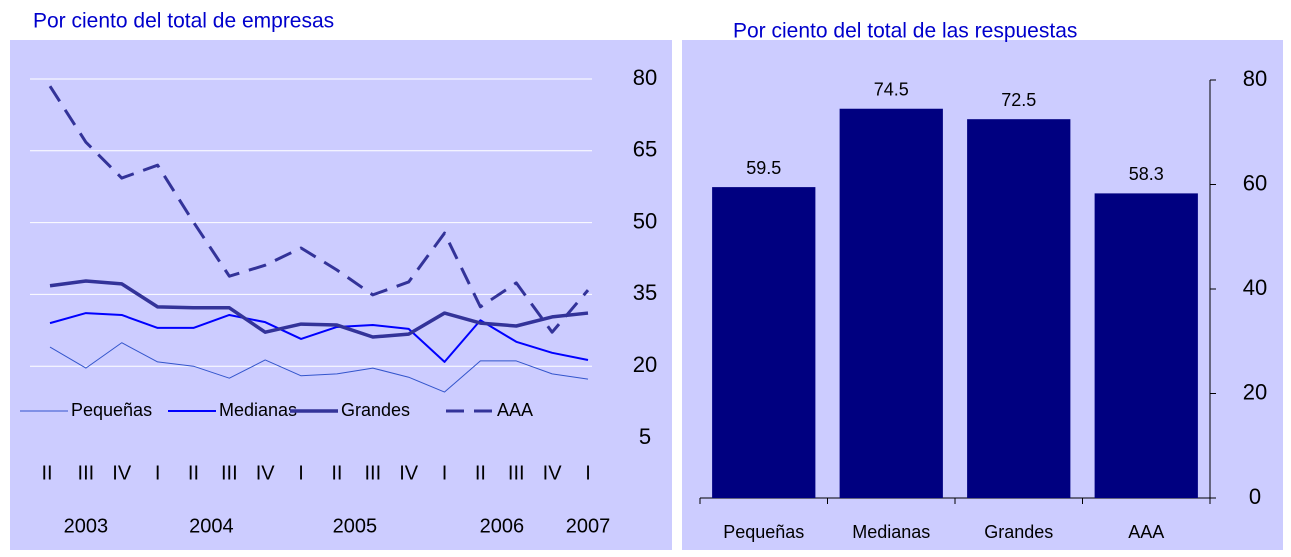 The height and width of the screenshot is (557, 1291). What do you see at coordinates (211, 526) in the screenshot?
I see `year-label: 2004` at bounding box center [211, 526].